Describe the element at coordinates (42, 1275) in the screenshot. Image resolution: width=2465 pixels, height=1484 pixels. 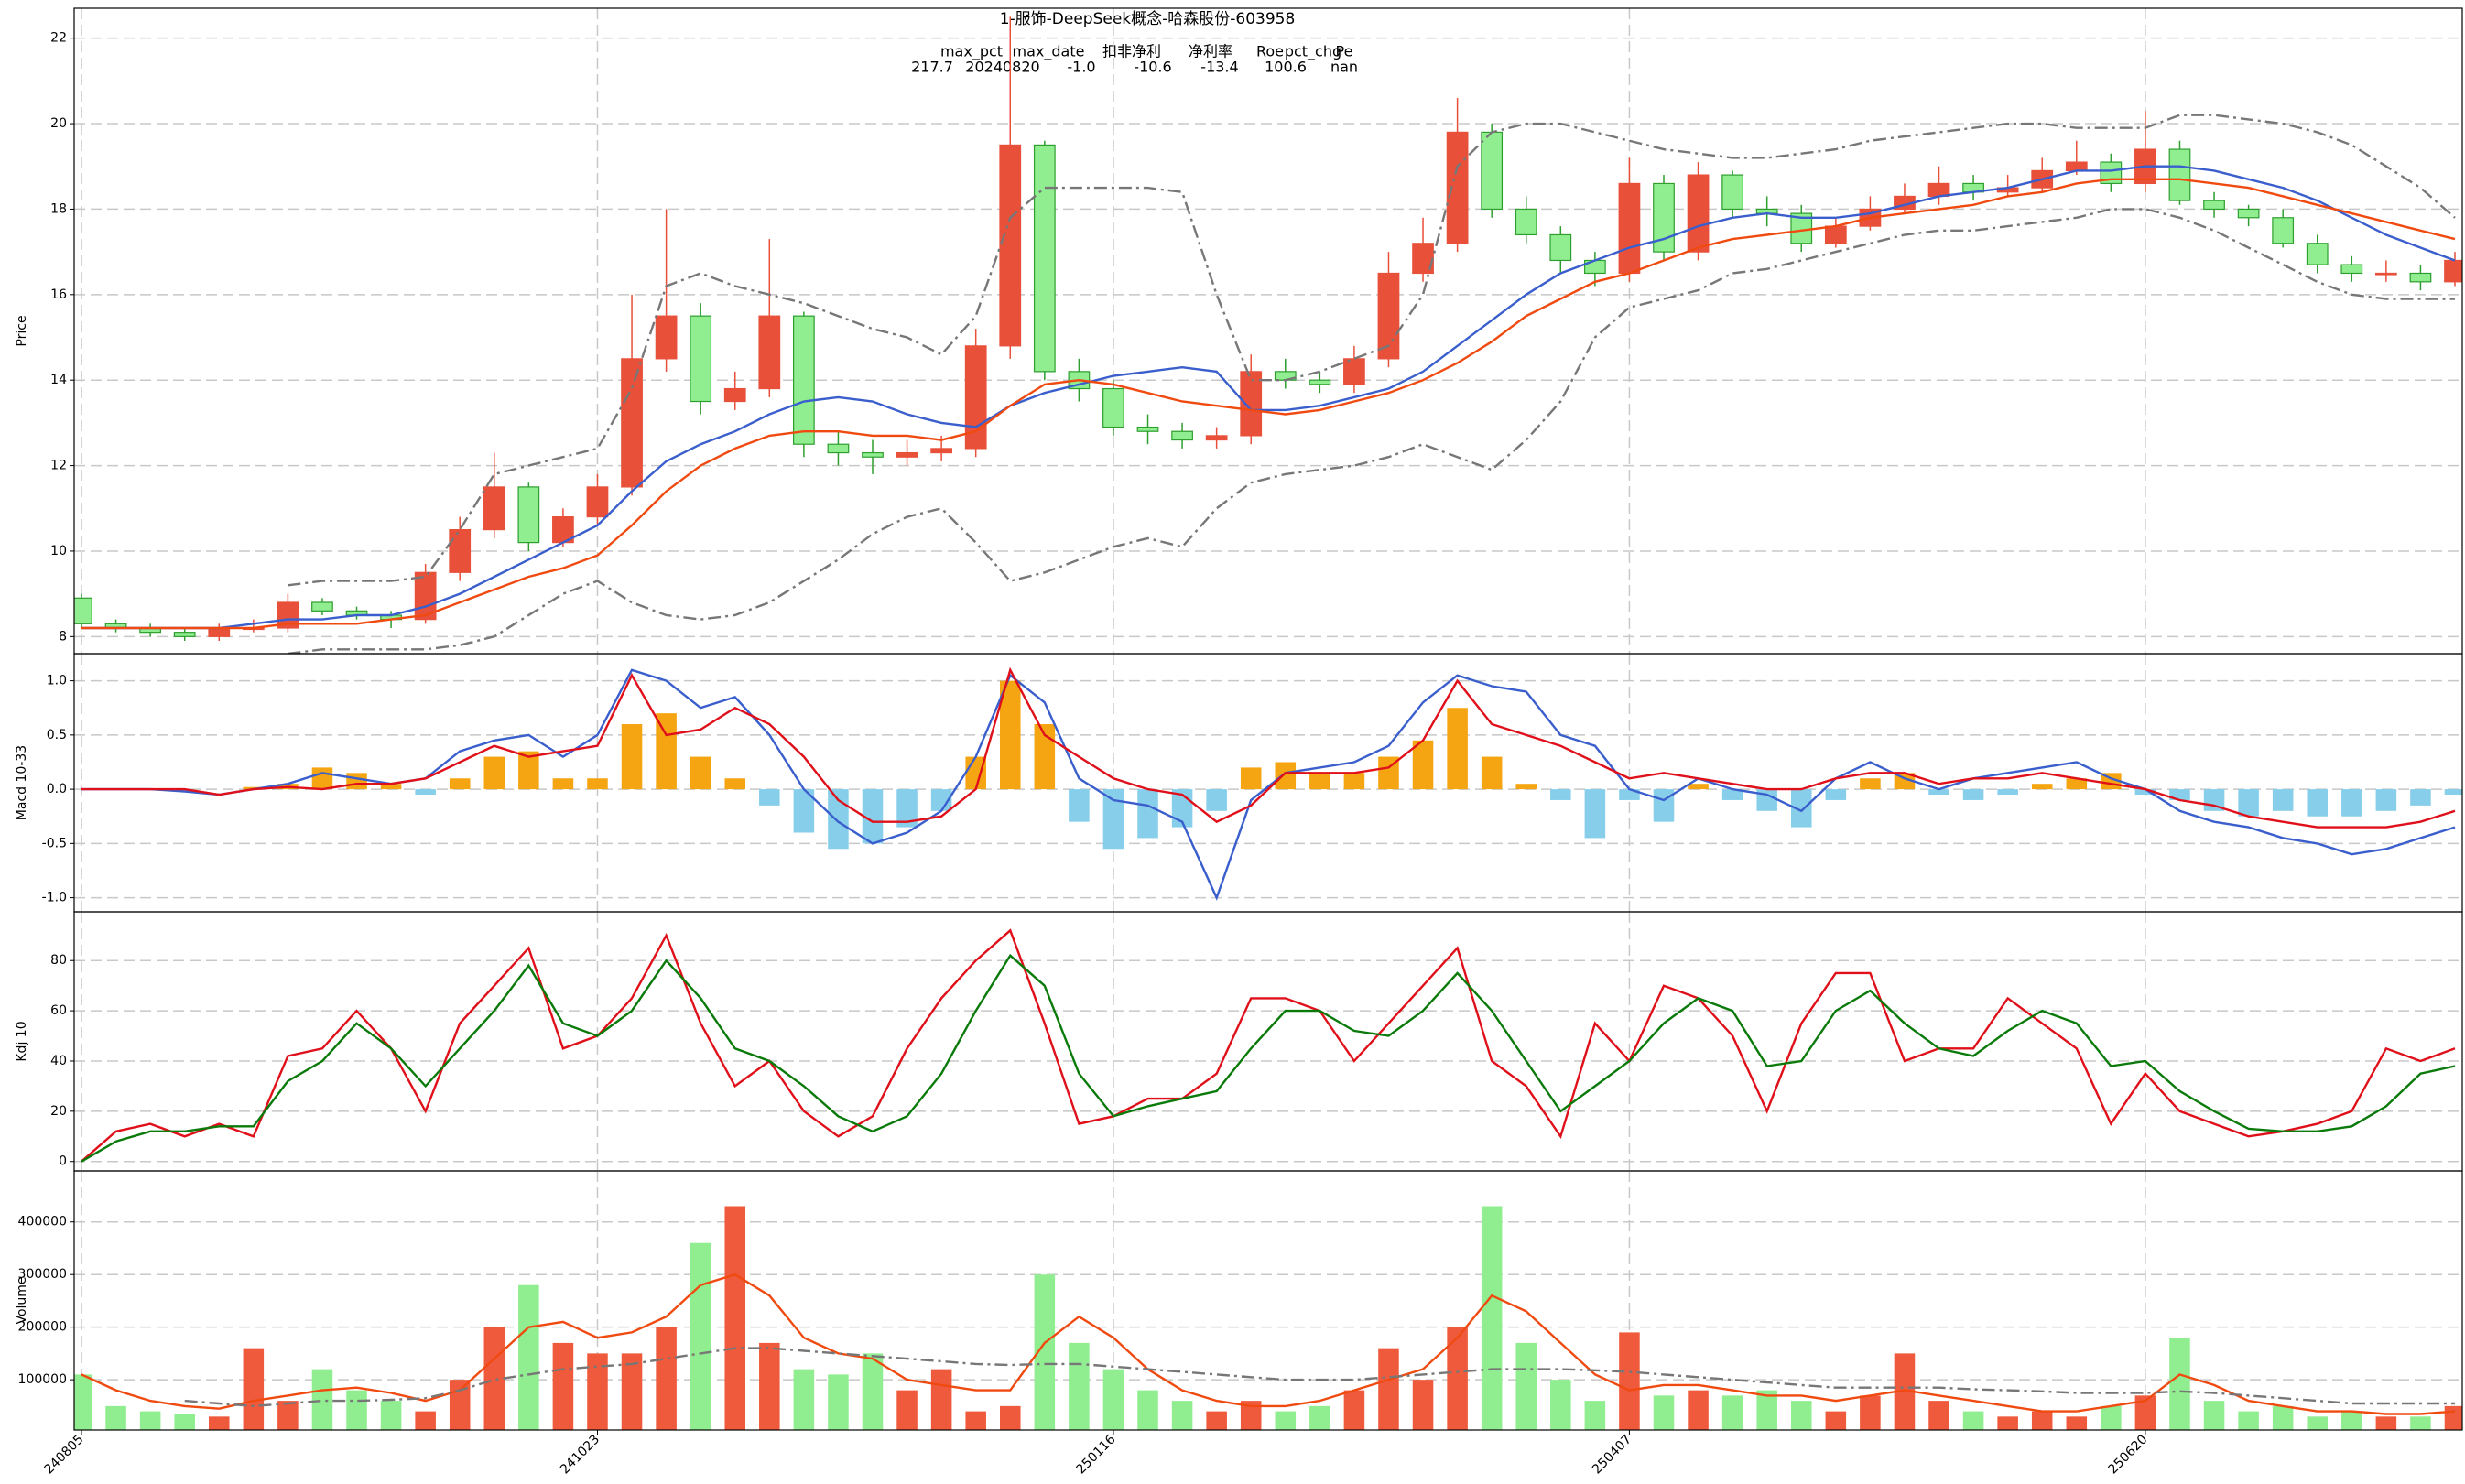
I see `y-tick-label: 300000` at that location.